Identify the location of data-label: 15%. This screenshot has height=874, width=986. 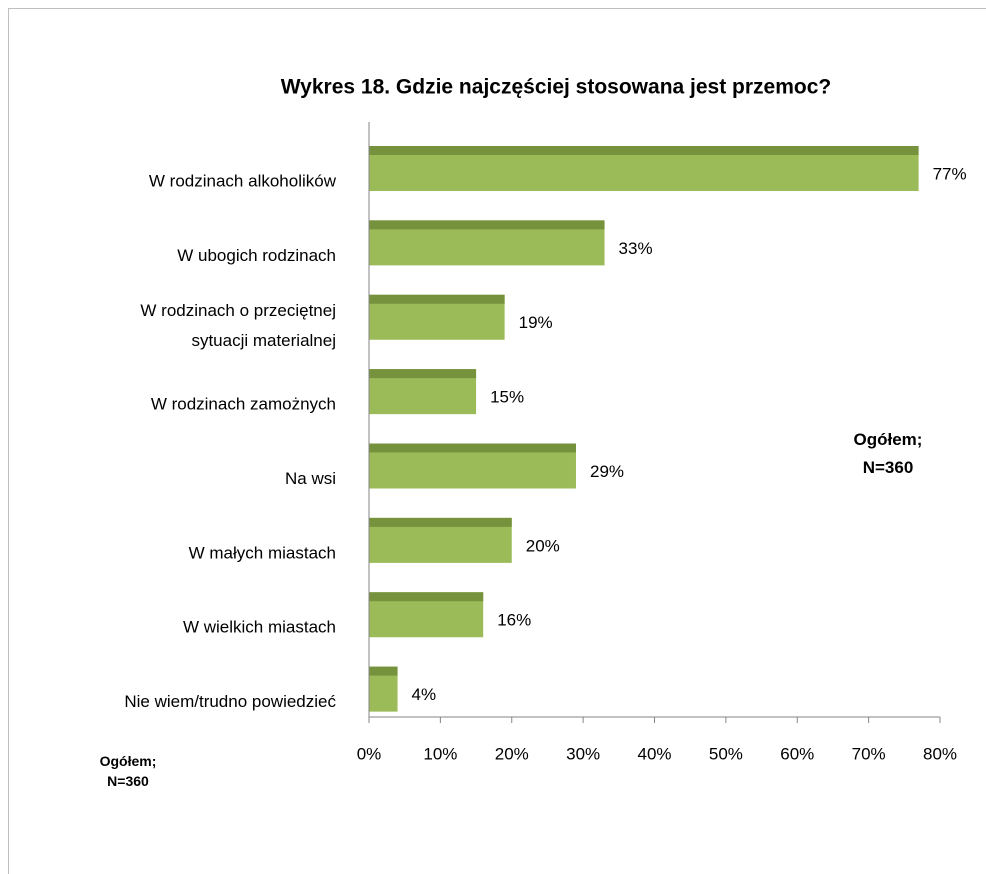
(507, 397).